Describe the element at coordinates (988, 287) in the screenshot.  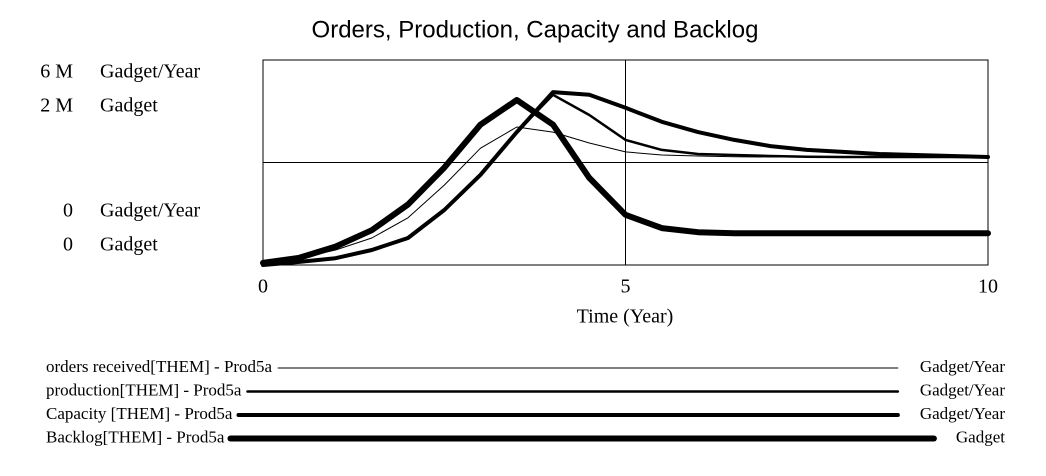
I see `x-tick-label: 10` at that location.